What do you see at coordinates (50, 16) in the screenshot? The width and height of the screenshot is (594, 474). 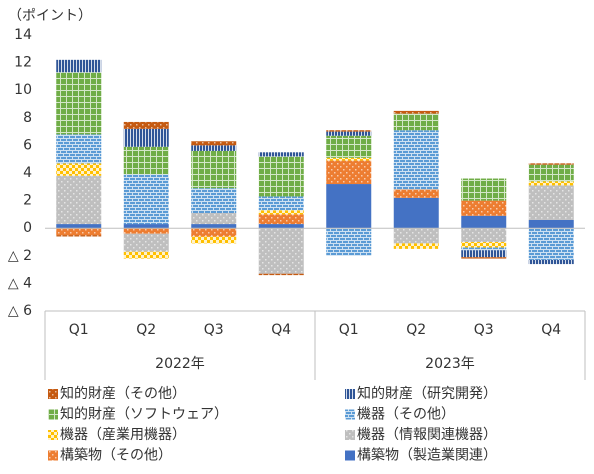 I see `y-axis-label: （ポイント）` at bounding box center [50, 16].